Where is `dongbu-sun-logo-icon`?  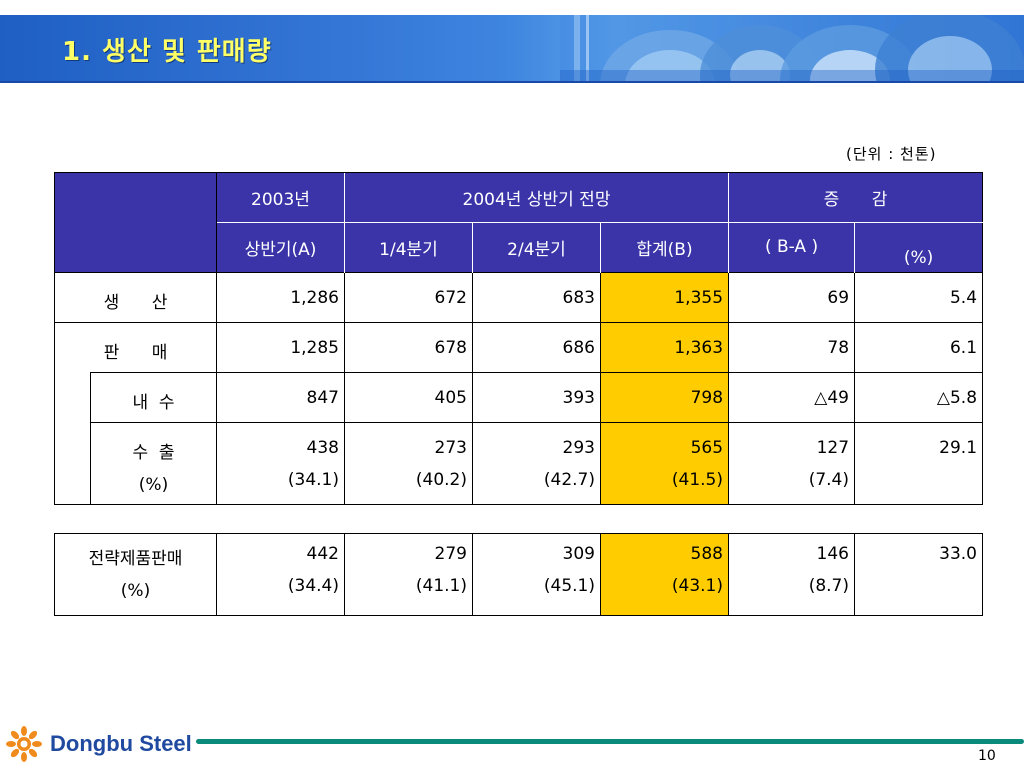
dongbu-sun-logo-icon is located at coordinates (24, 744).